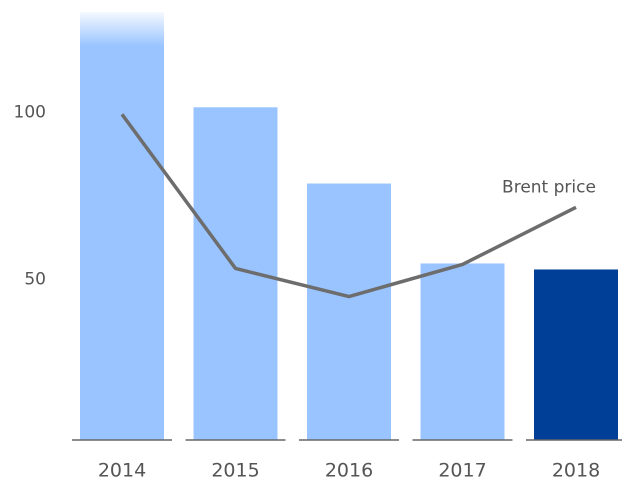 The width and height of the screenshot is (622, 486). Describe the element at coordinates (35, 280) in the screenshot. I see `y-tick-label: 50` at that location.